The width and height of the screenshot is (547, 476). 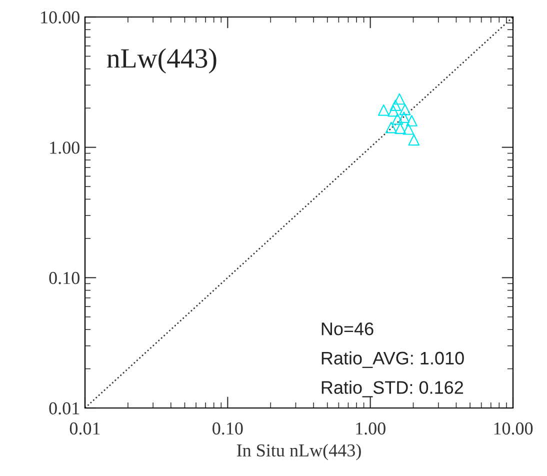 What do you see at coordinates (371, 428) in the screenshot?
I see `x-tick-label: 1.00` at bounding box center [371, 428].